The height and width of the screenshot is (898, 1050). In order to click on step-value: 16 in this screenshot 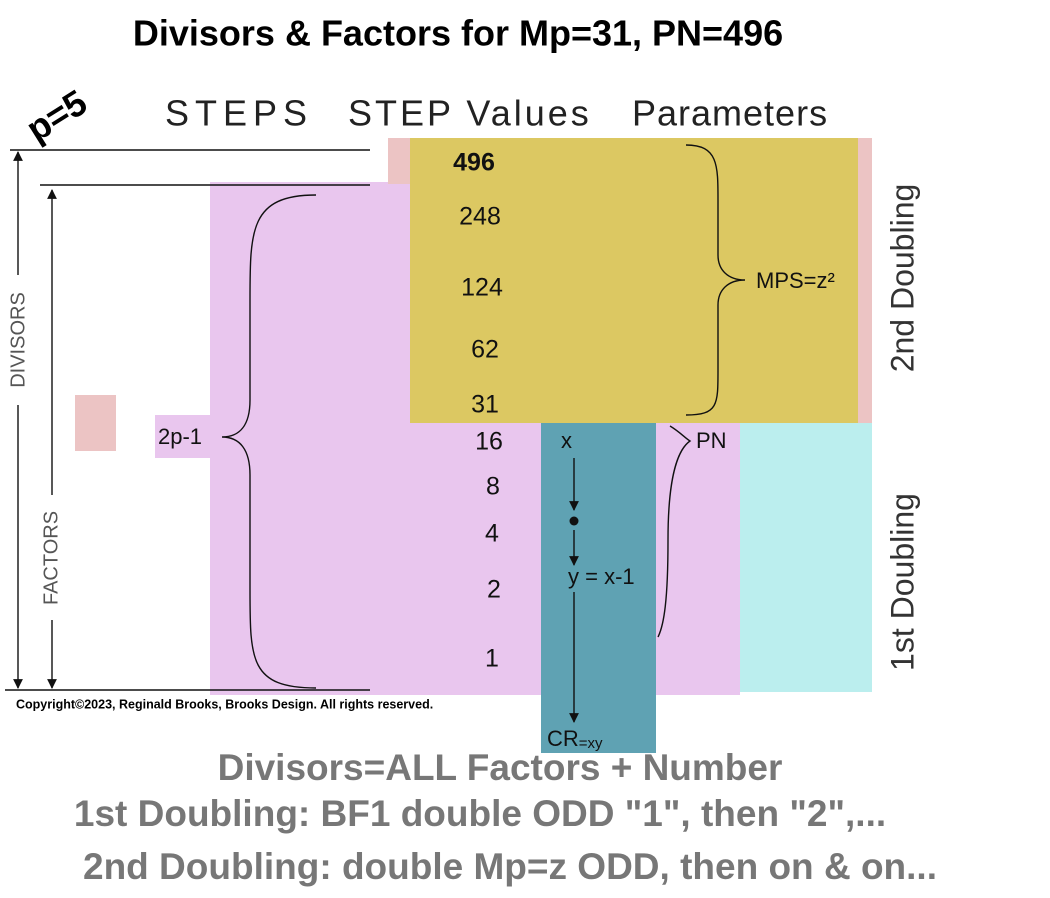, I will do `click(489, 442)`.